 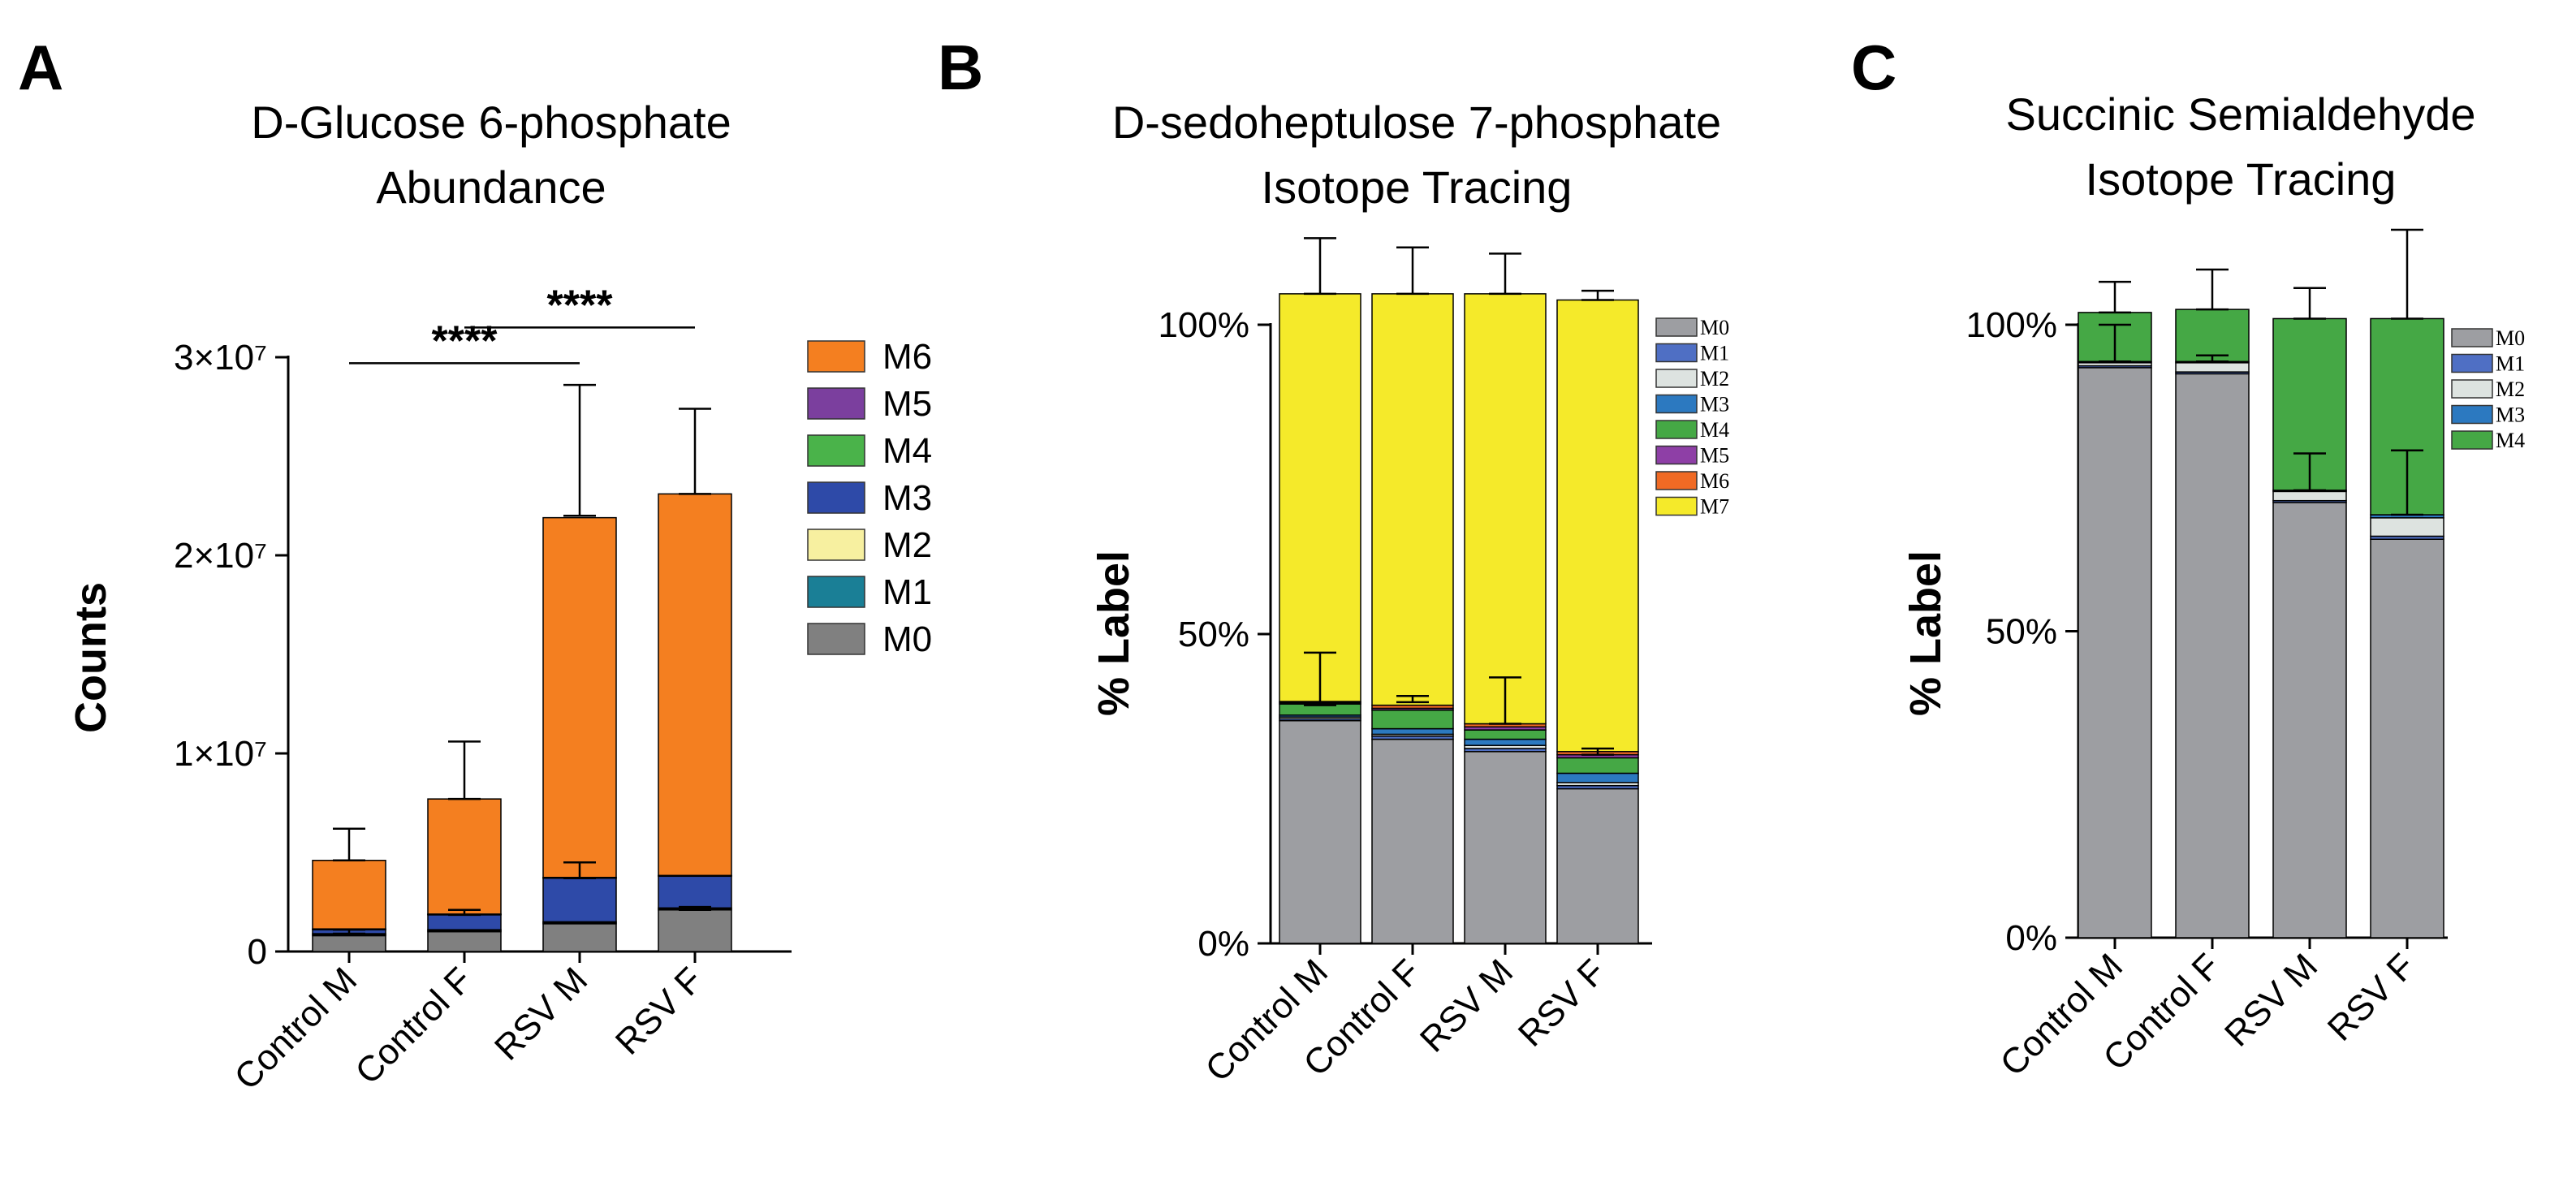 I want to click on y-tick-label: 1×10⁷, so click(x=221, y=754).